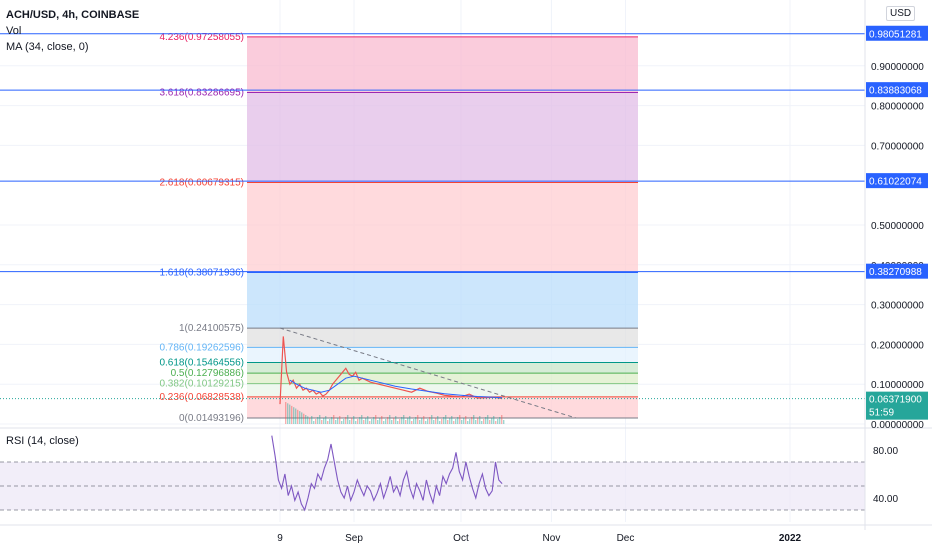 Image resolution: width=932 pixels, height=550 pixels. Describe the element at coordinates (626, 538) in the screenshot. I see `time-tick: Dec` at that location.